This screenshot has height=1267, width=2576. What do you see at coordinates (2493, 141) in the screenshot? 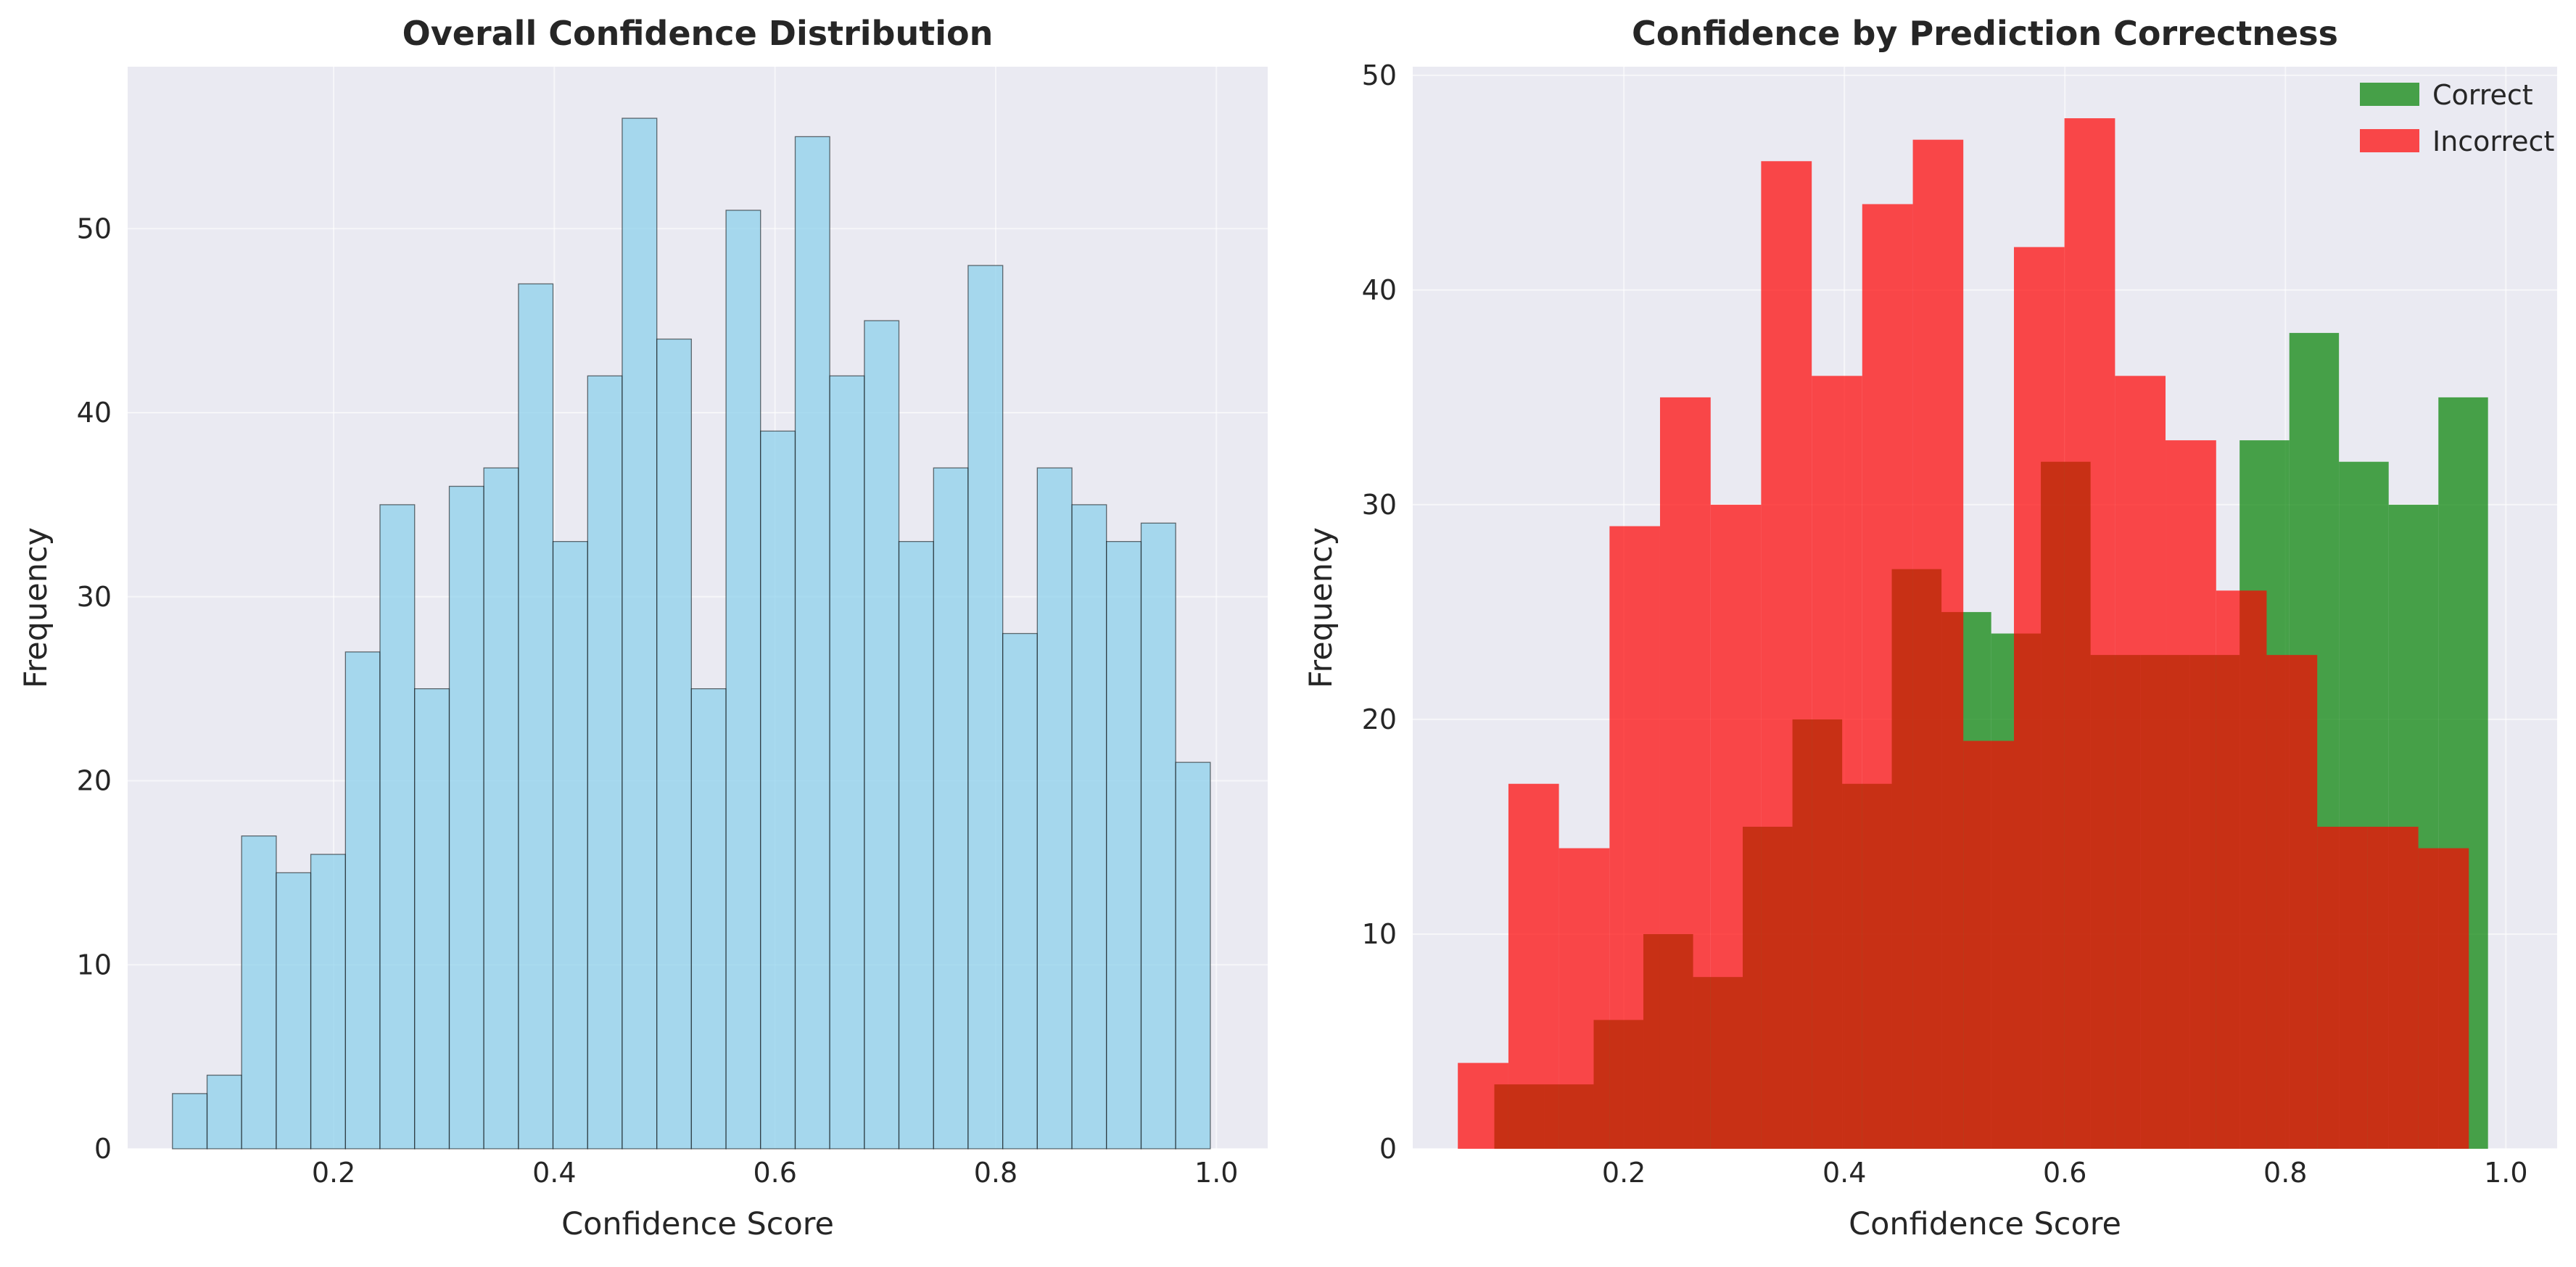
I see `legend-label-incorrect: Incorrect` at bounding box center [2493, 141].